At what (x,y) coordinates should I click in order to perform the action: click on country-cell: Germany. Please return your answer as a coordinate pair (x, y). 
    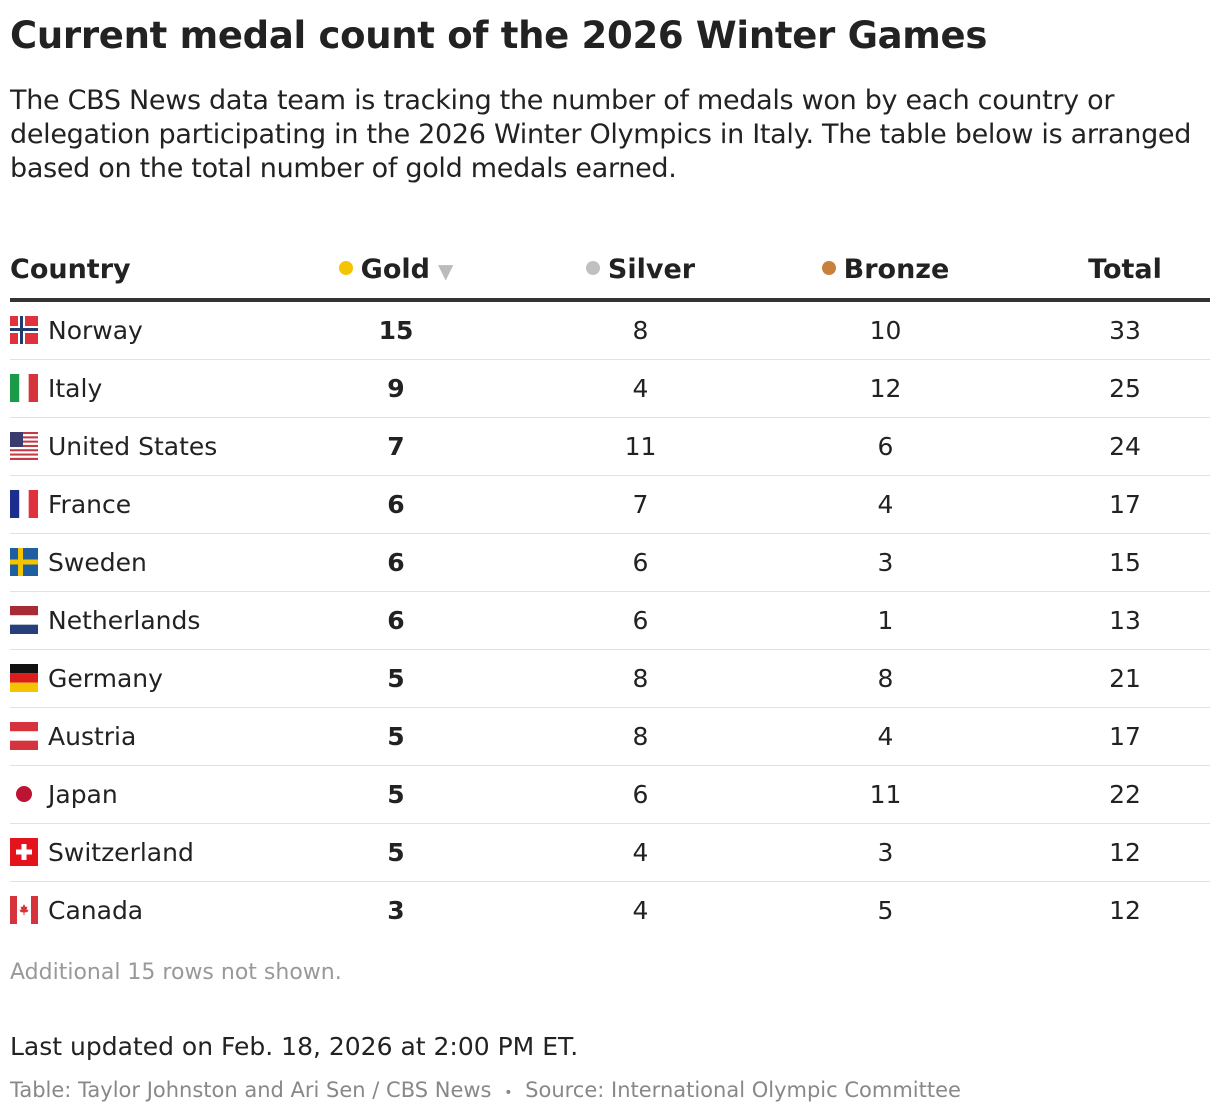
    Looking at the image, I should click on (142, 678).